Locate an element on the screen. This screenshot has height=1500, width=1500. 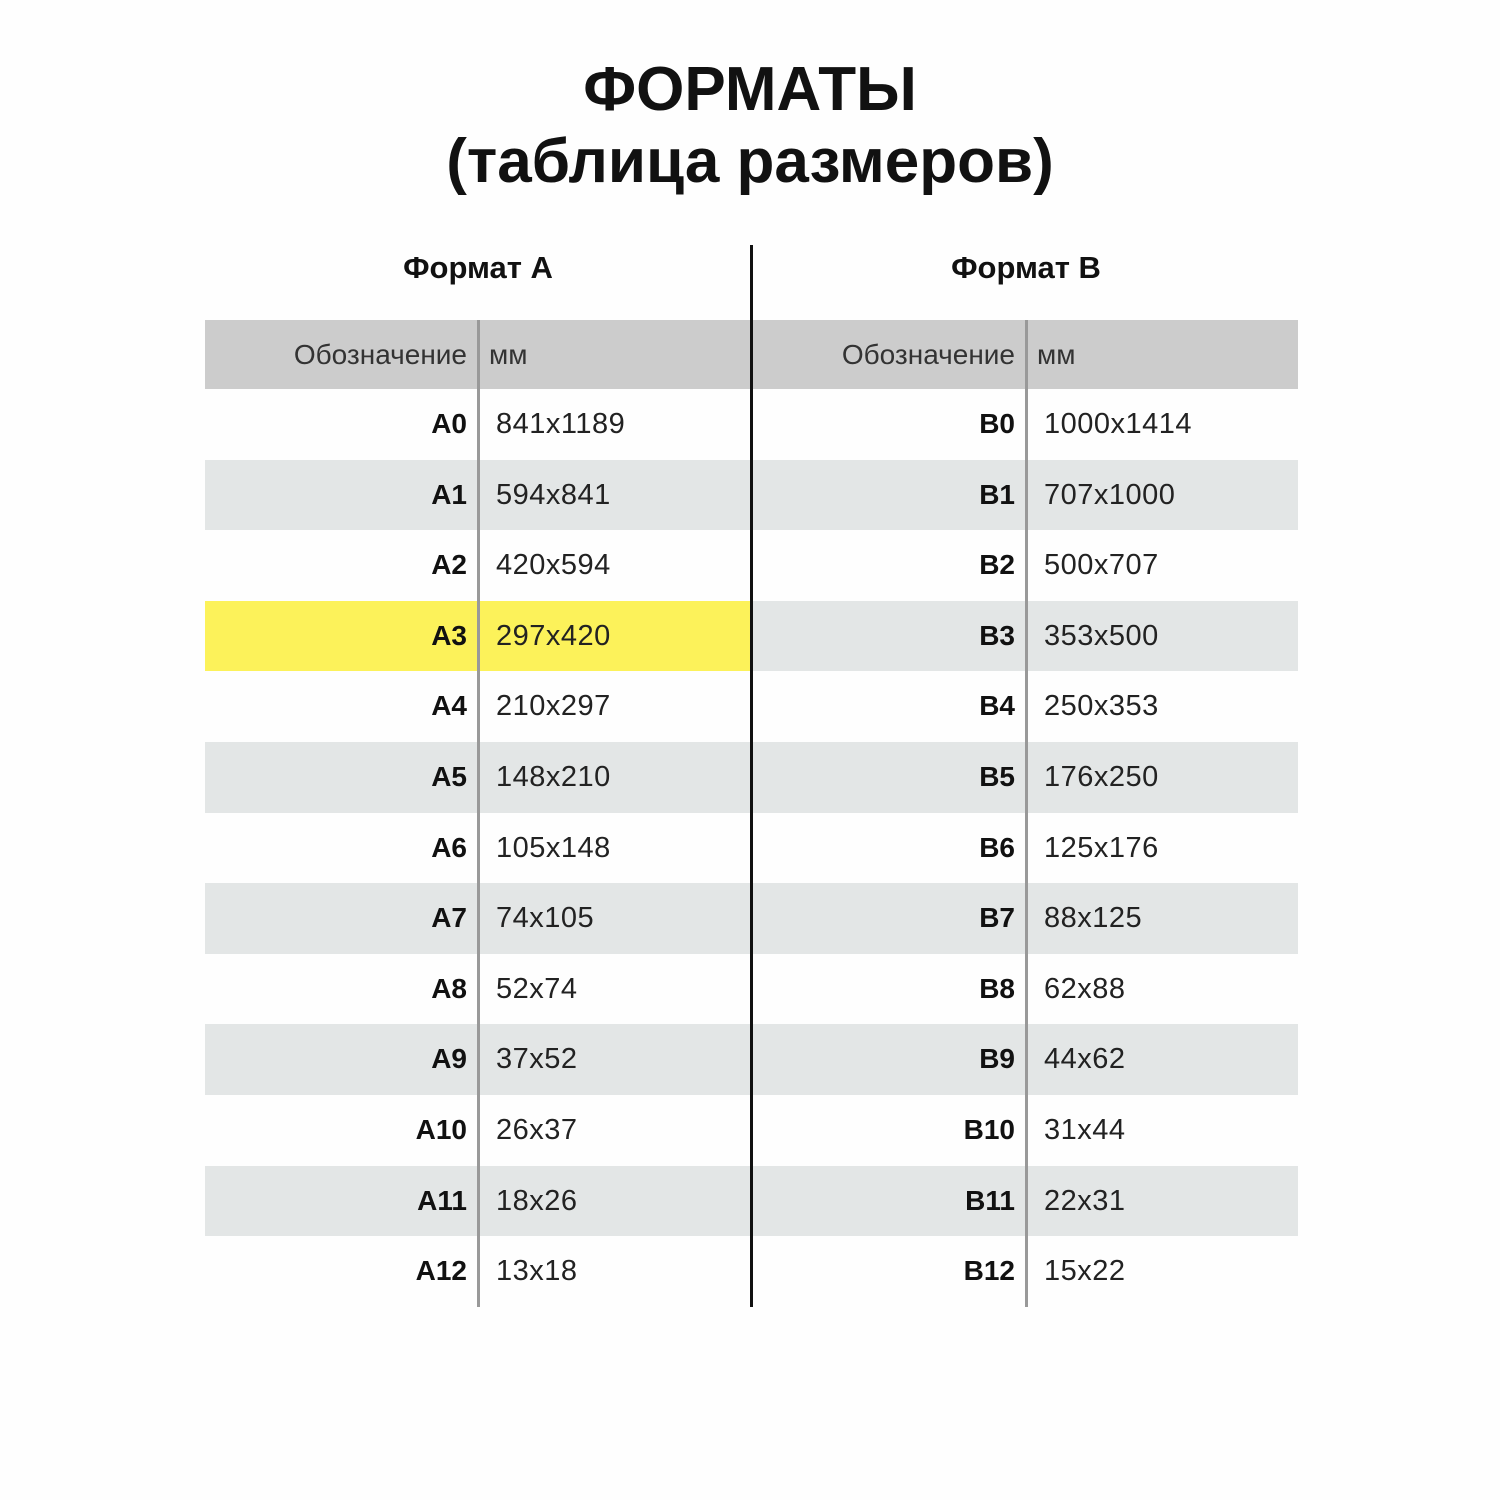
table-row: A0 841x1189 is located at coordinates (477, 424).